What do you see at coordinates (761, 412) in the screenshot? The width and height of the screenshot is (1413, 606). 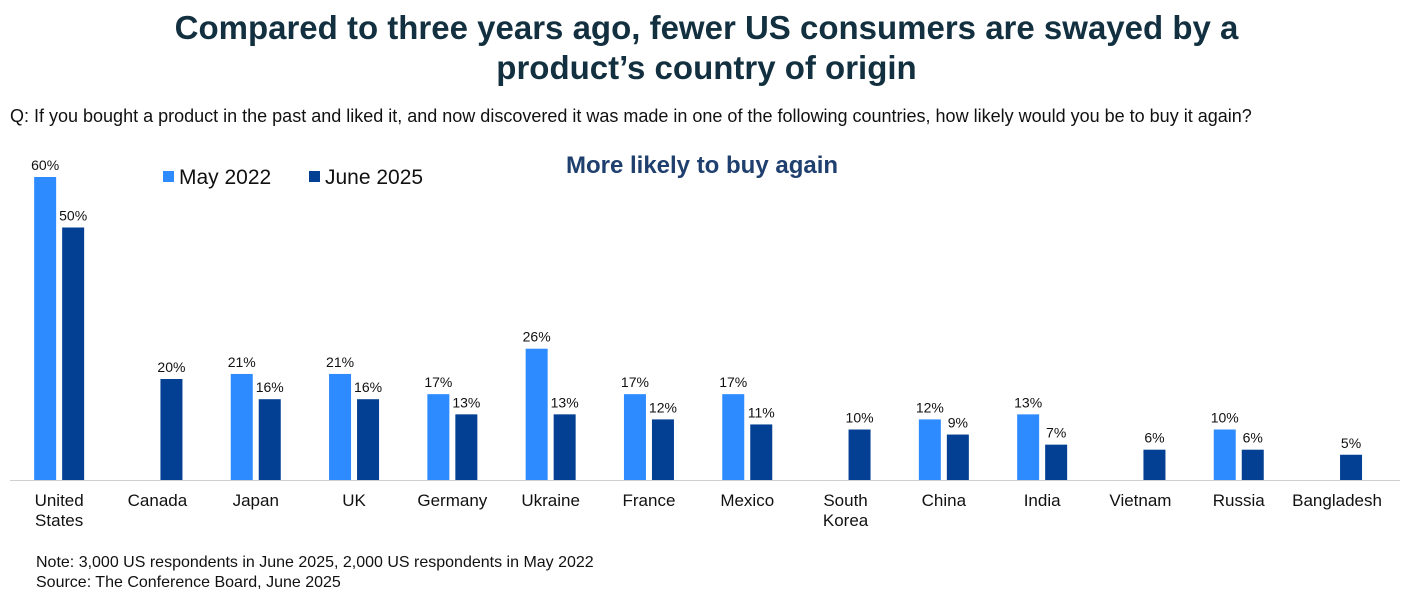 I see `data-label-mexico-june-2025: 11%` at bounding box center [761, 412].